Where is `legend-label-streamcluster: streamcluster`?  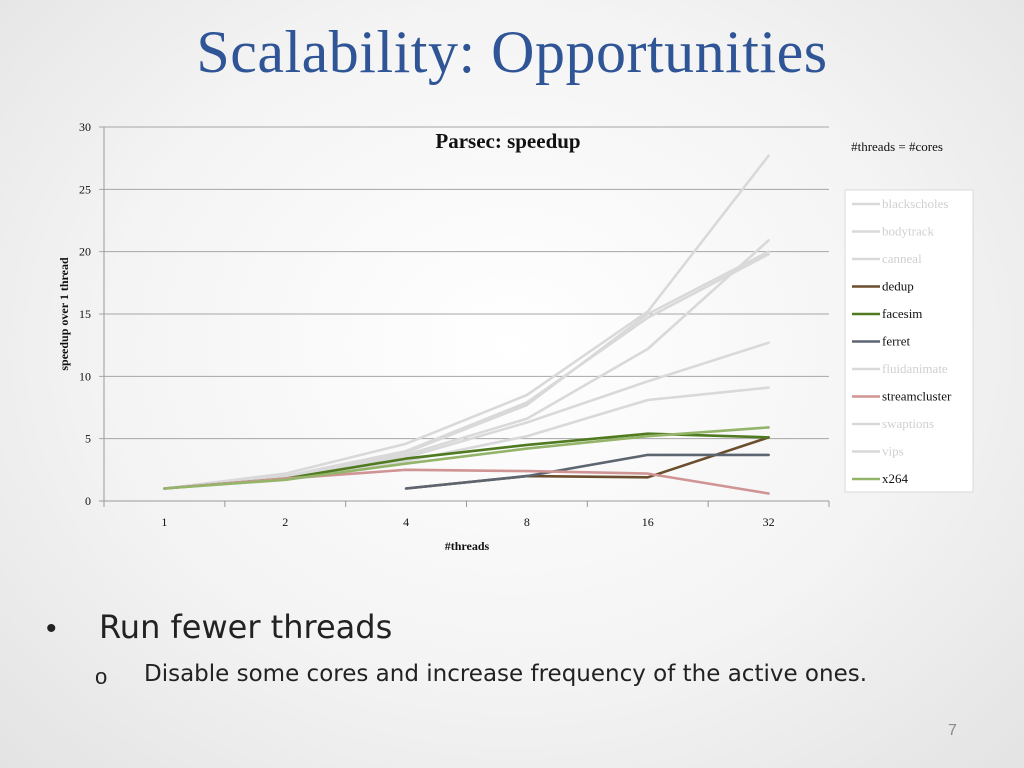 legend-label-streamcluster: streamcluster is located at coordinates (917, 396).